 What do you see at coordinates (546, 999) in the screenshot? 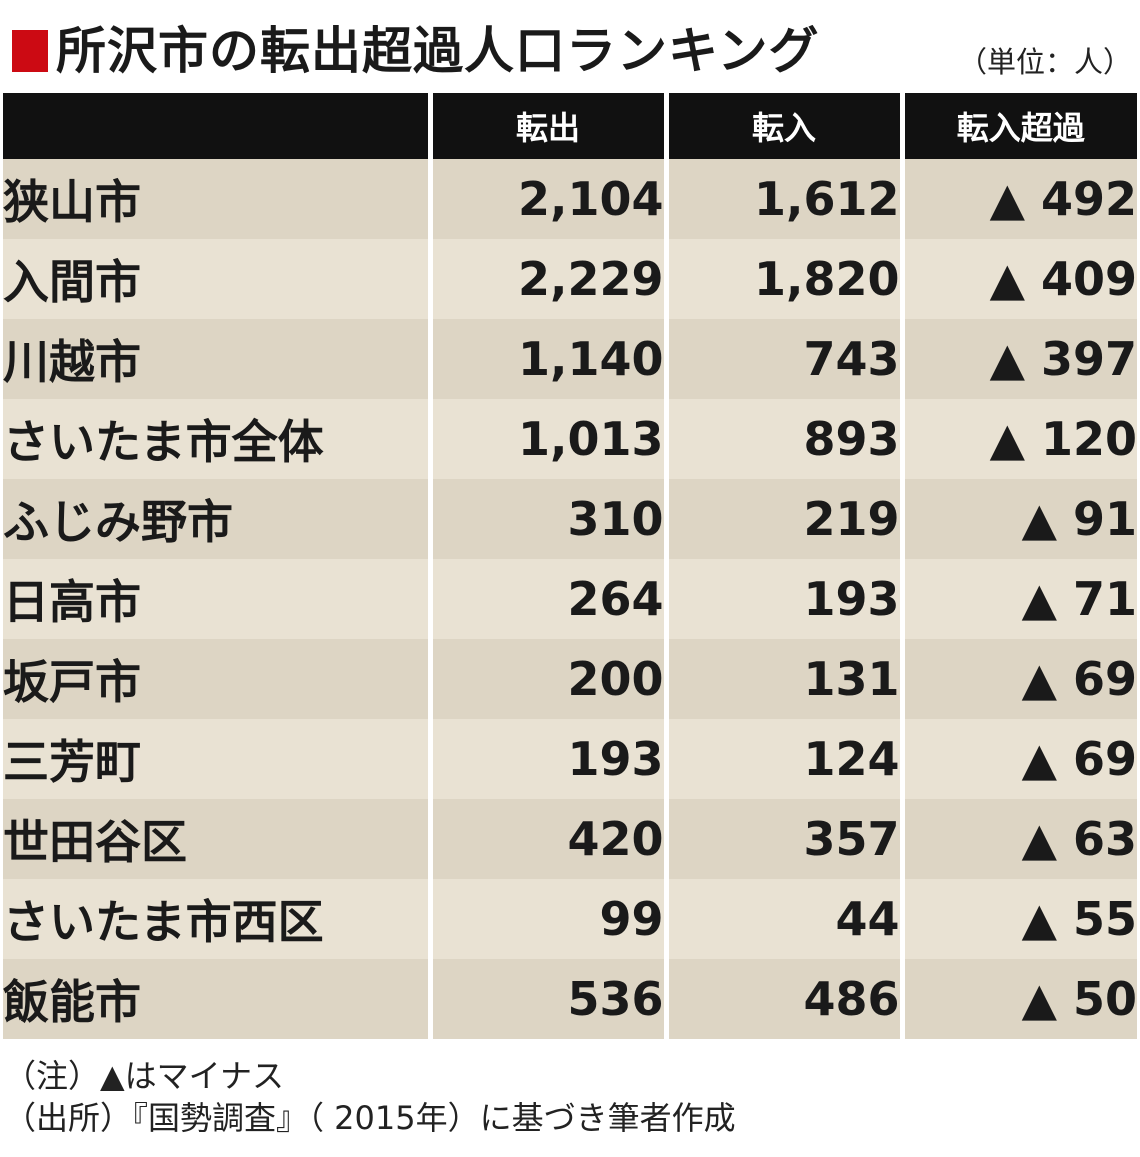
I see `row-out-value: 536` at bounding box center [546, 999].